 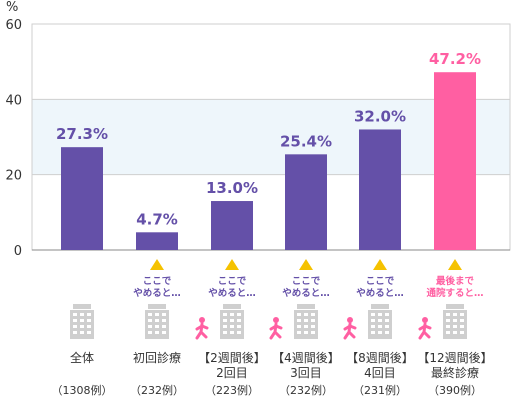 I want to click on value-label: 13.0%, so click(x=232, y=188).